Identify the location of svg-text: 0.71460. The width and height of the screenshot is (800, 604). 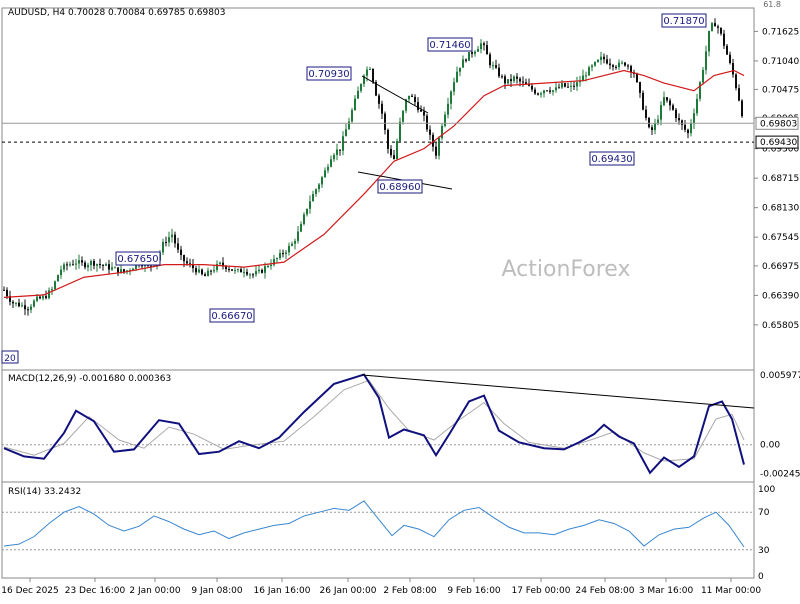
(449, 45).